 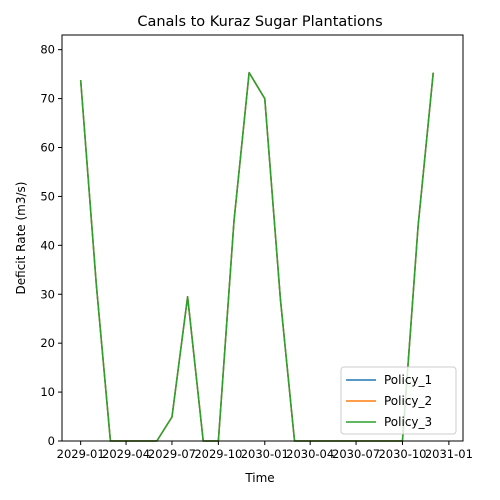 What do you see at coordinates (47, 148) in the screenshot?
I see `y-tick-label: 60` at bounding box center [47, 148].